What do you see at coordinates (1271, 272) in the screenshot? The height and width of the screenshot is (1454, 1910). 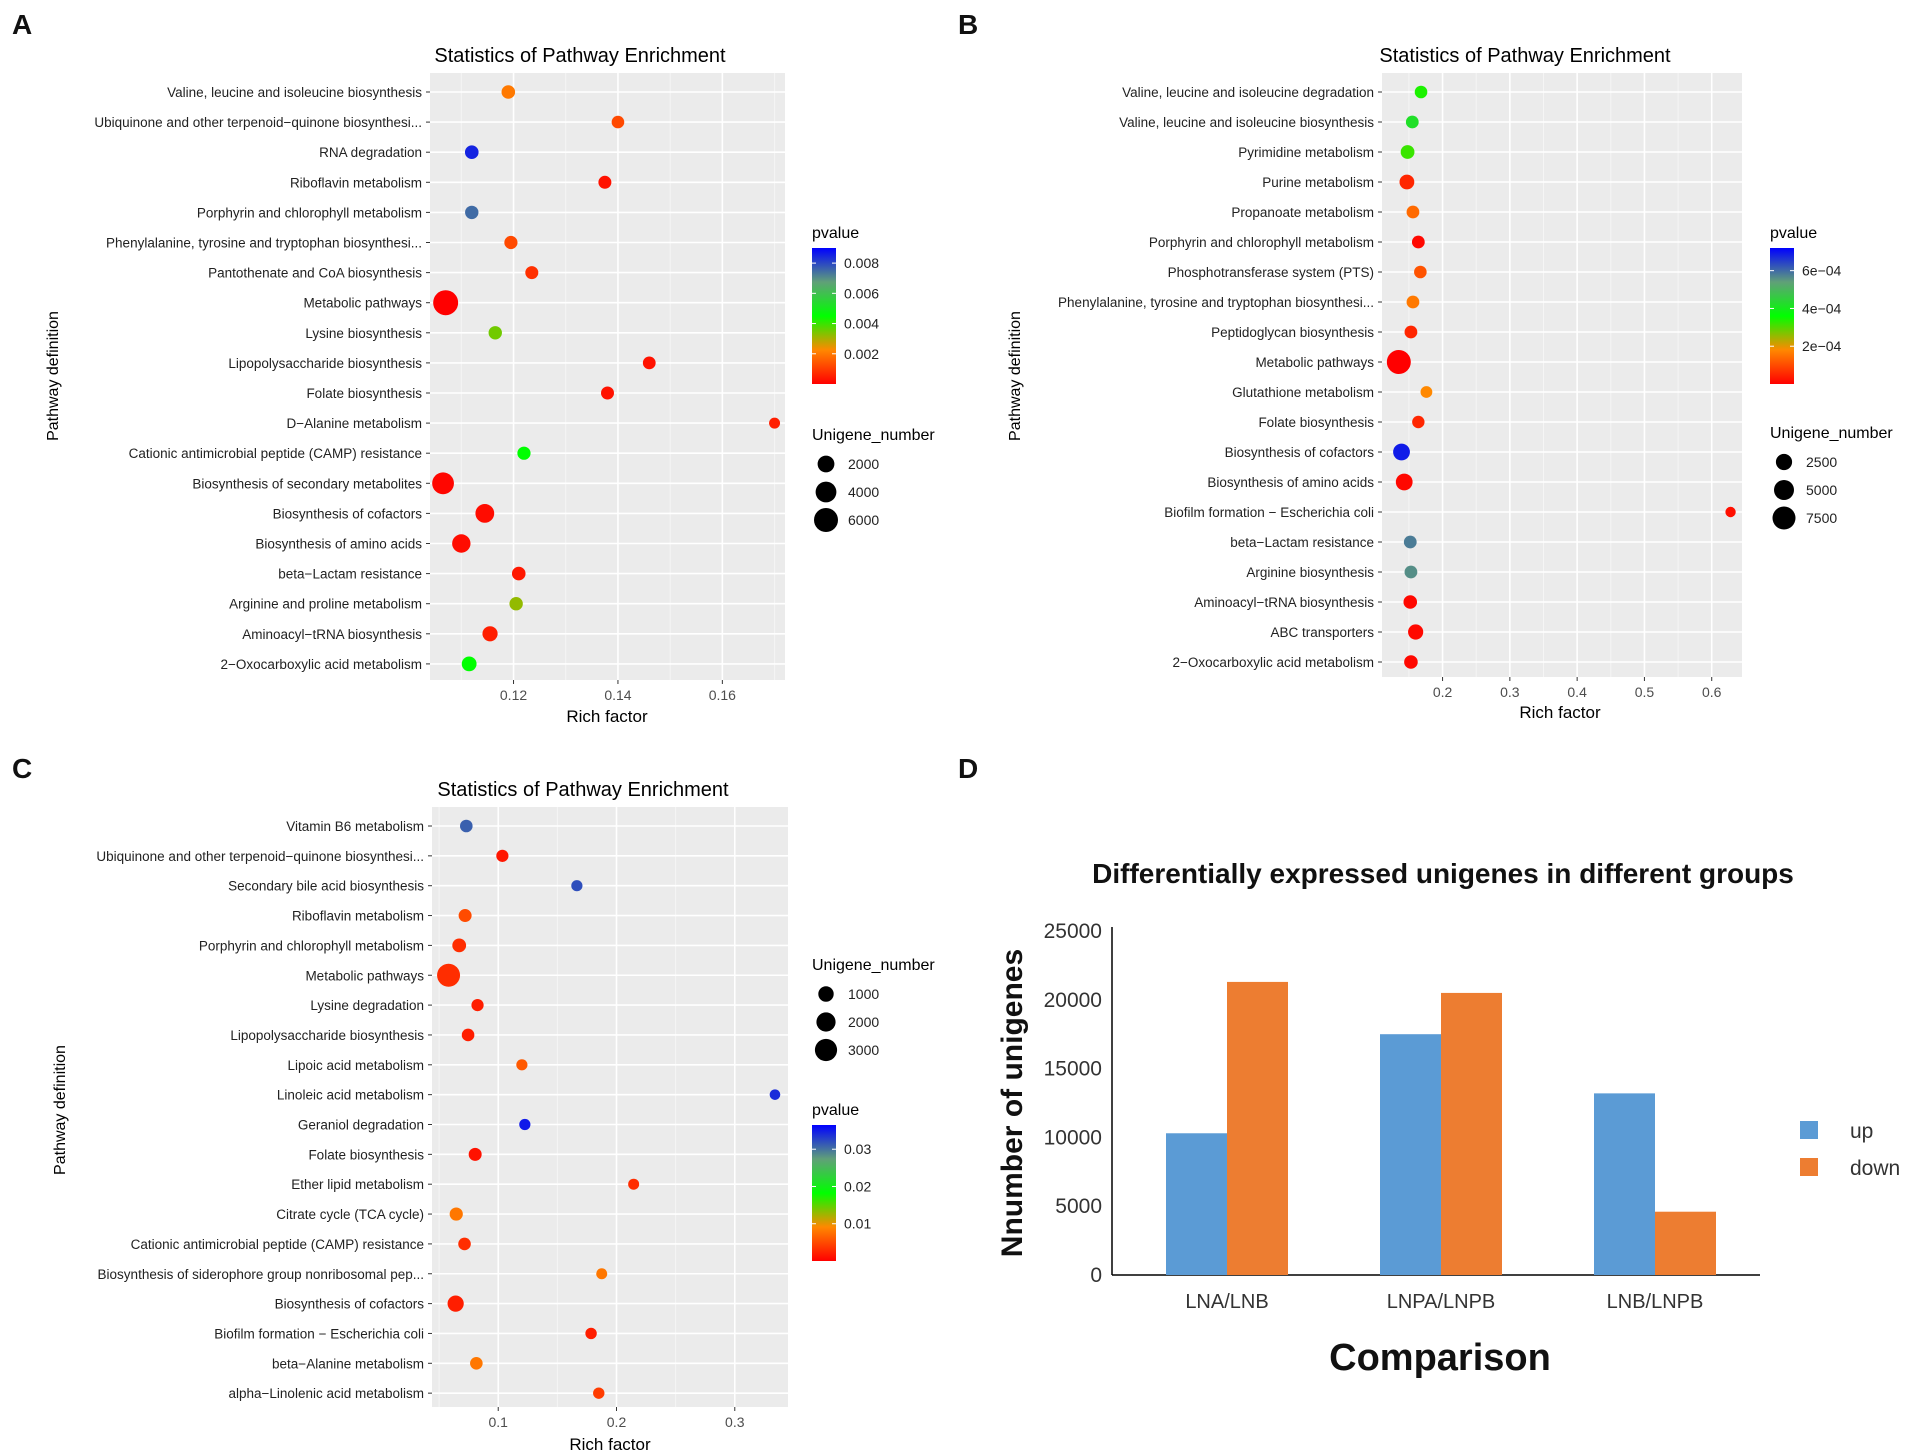 I see `pathway-label: Phosphotransferase system (PTS)` at bounding box center [1271, 272].